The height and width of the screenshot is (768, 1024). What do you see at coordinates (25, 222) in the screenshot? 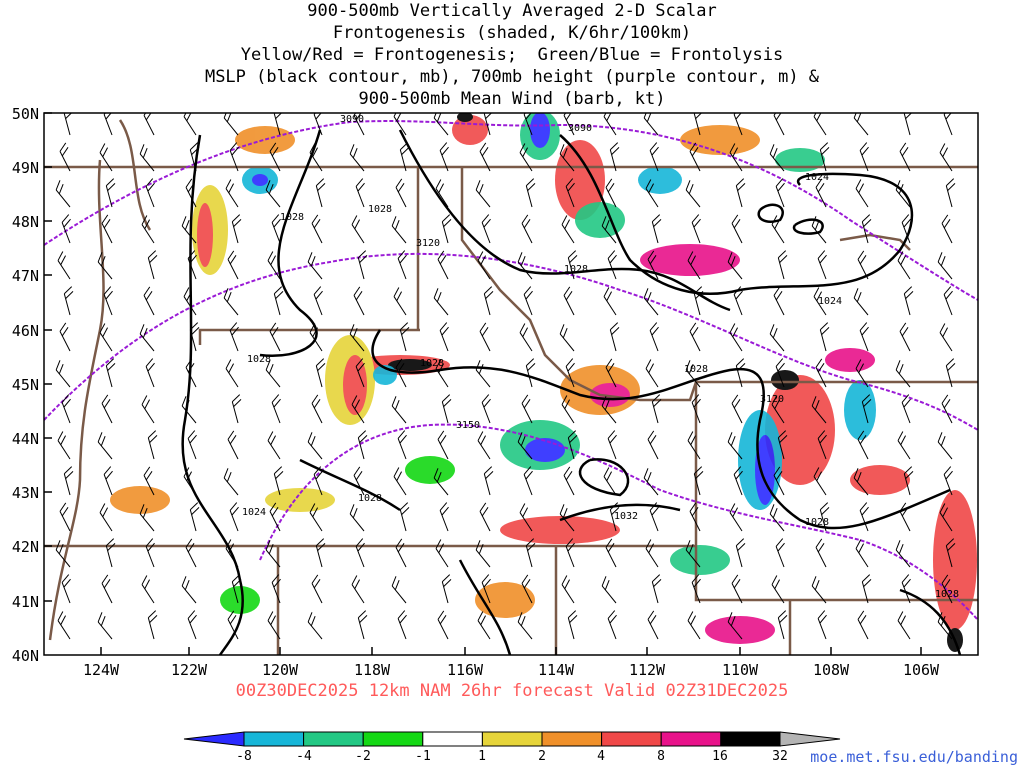
I see `lat-label: 48N` at bounding box center [25, 222].